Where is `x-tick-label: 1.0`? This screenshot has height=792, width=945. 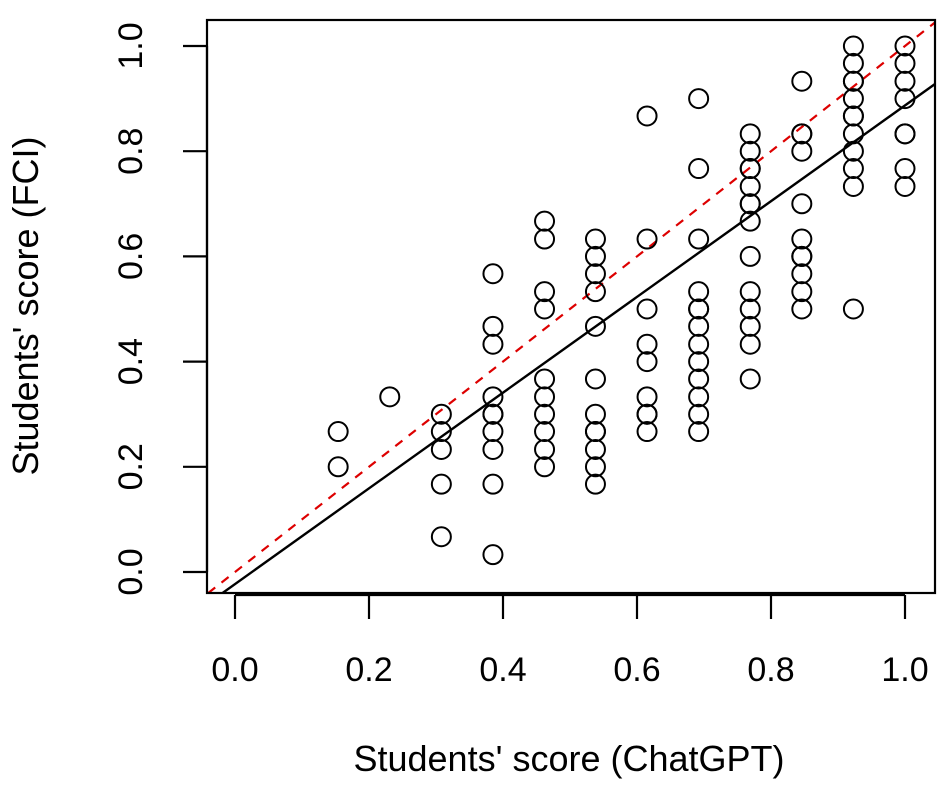
x-tick-label: 1.0 is located at coordinates (904, 670).